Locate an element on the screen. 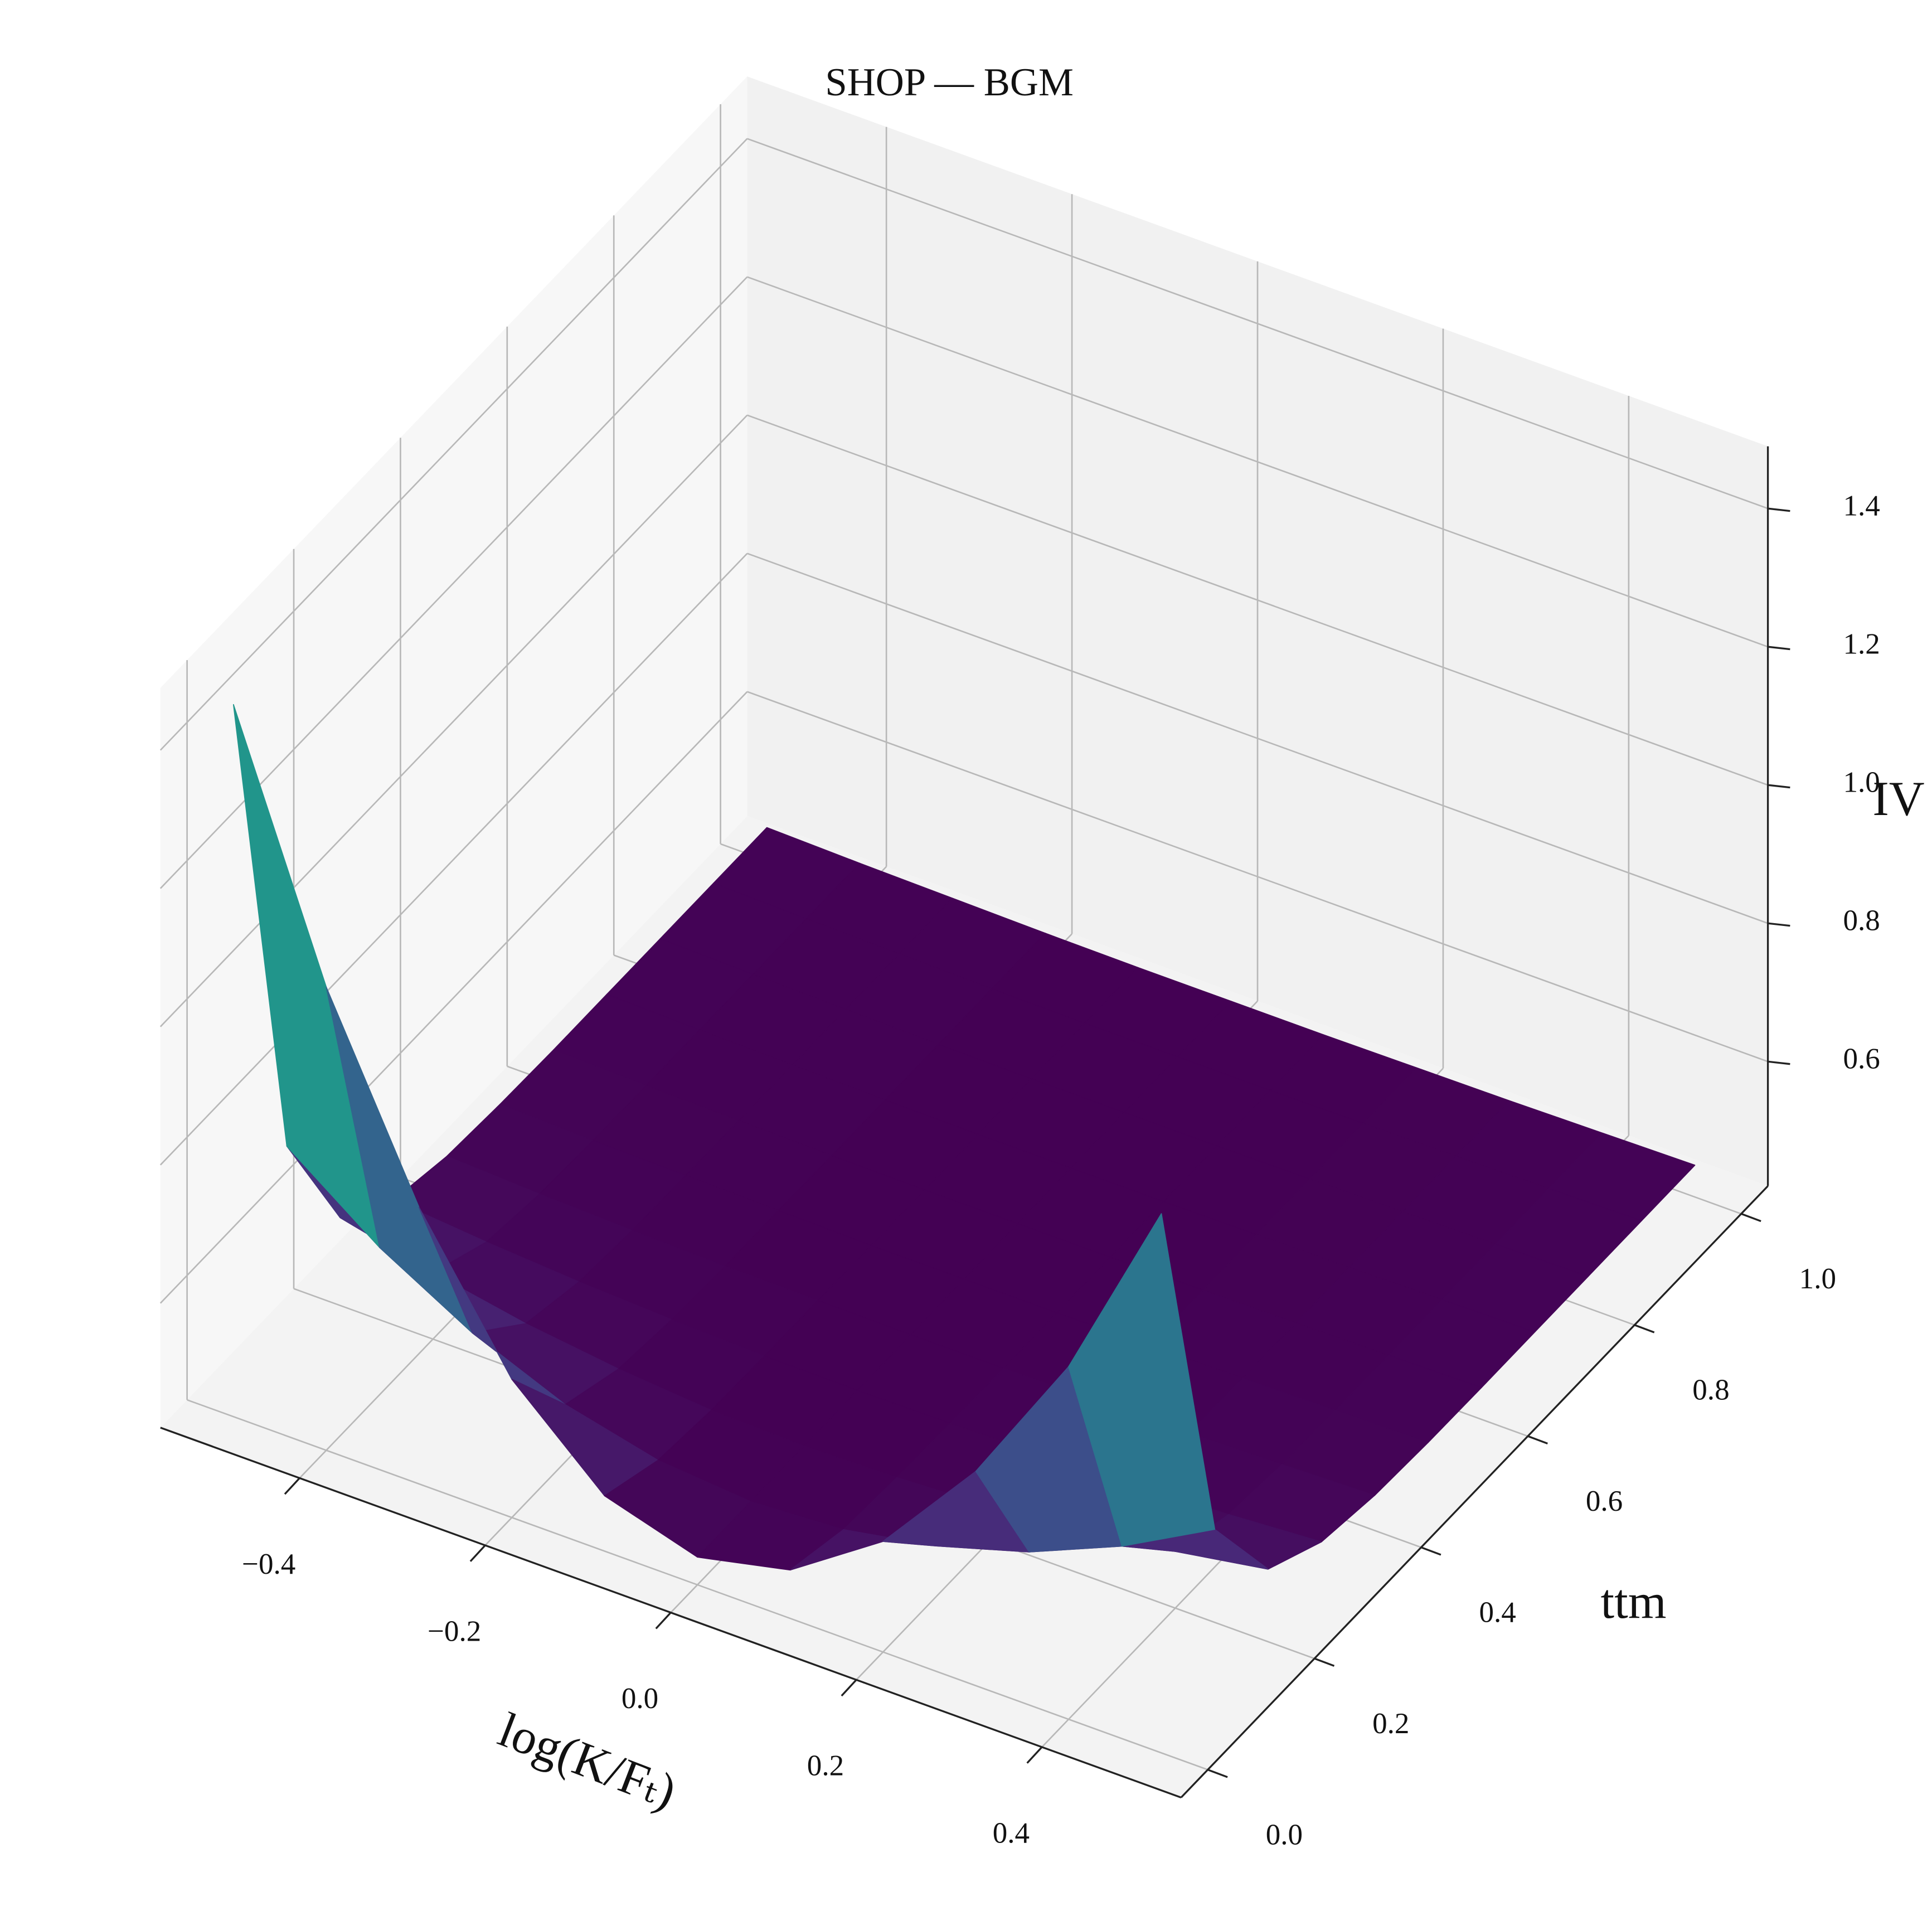 The image size is (1932, 1906). x-axis-label: log(K/Fₜ) is located at coordinates (588, 1762).